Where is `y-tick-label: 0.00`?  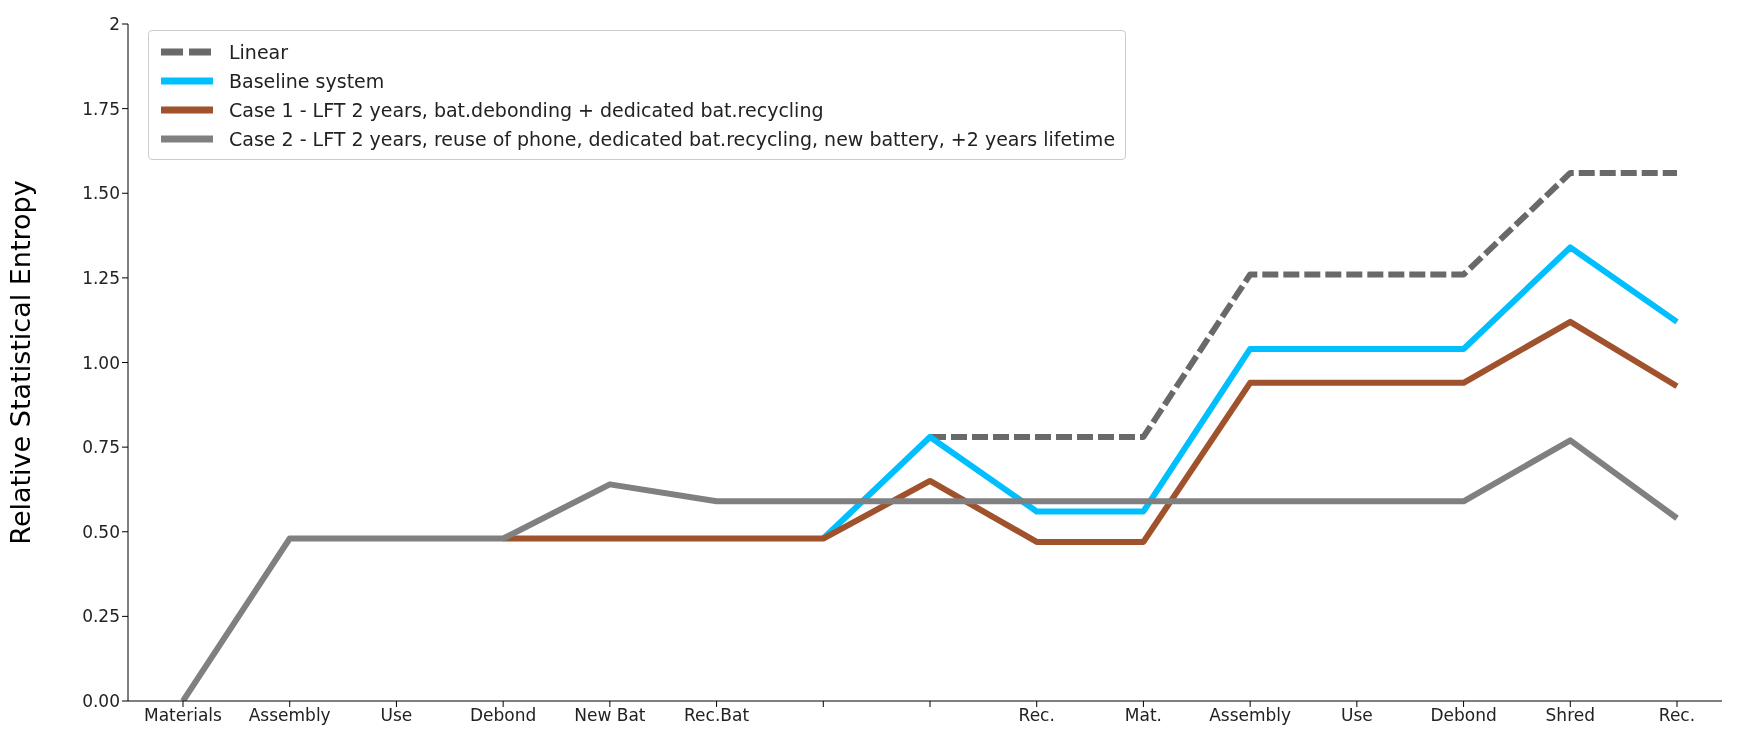
y-tick-label: 0.00 is located at coordinates (101, 701).